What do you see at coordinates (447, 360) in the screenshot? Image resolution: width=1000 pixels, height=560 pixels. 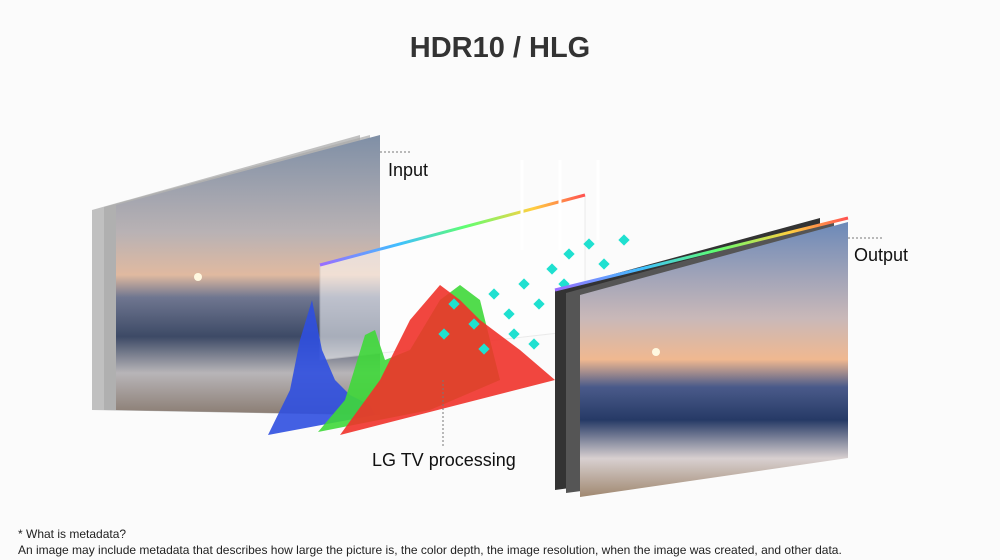 I see `histogram-red` at bounding box center [447, 360].